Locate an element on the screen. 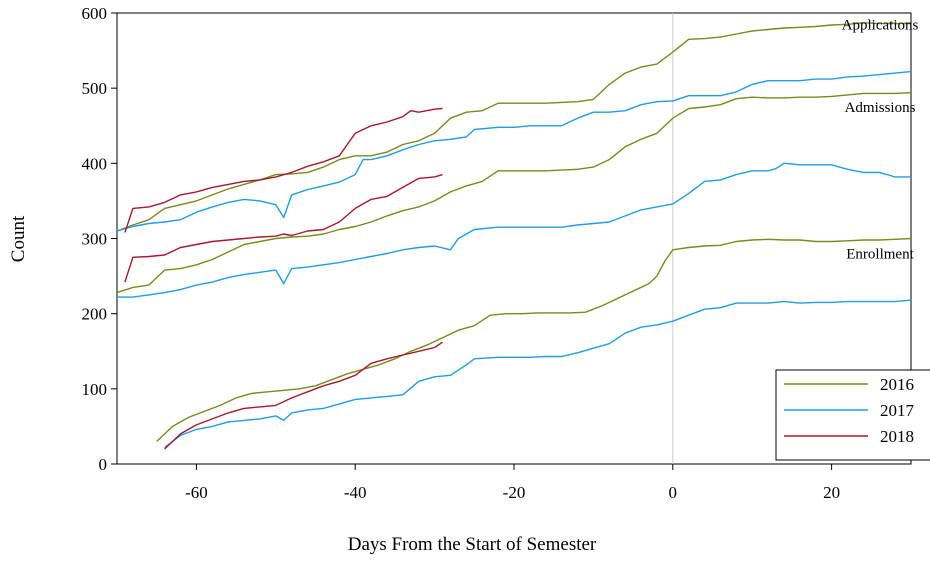 The height and width of the screenshot is (565, 930). series-line-2018-applications is located at coordinates (283, 170).